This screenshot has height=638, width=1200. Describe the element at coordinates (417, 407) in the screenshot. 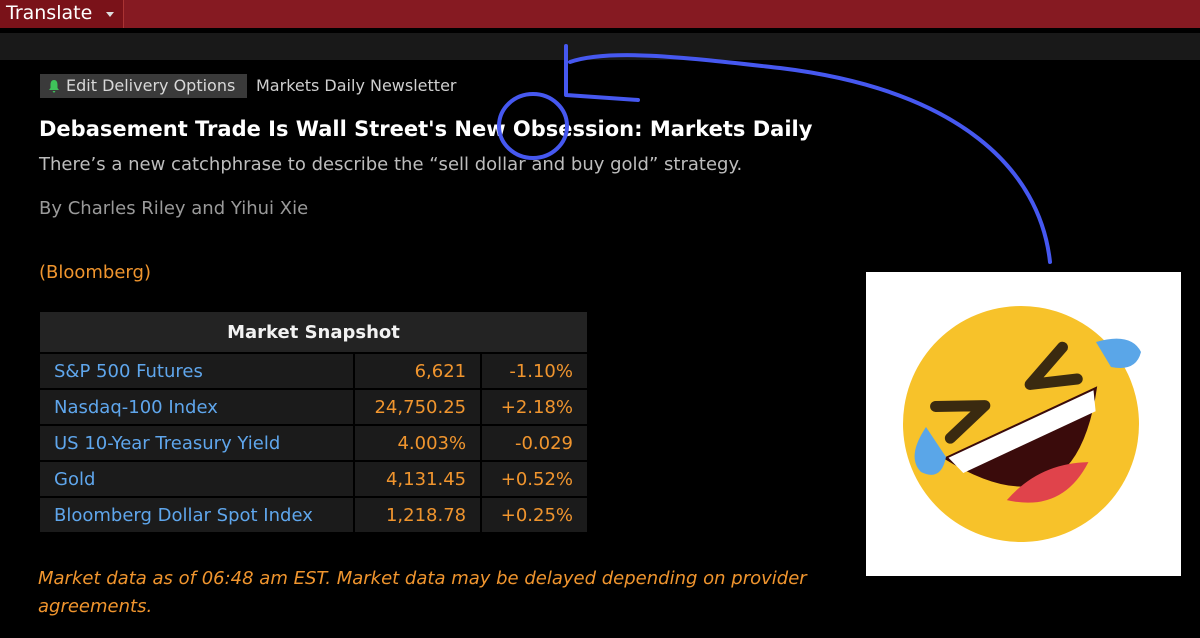

I see `instrument-value: 24,750.25` at that location.